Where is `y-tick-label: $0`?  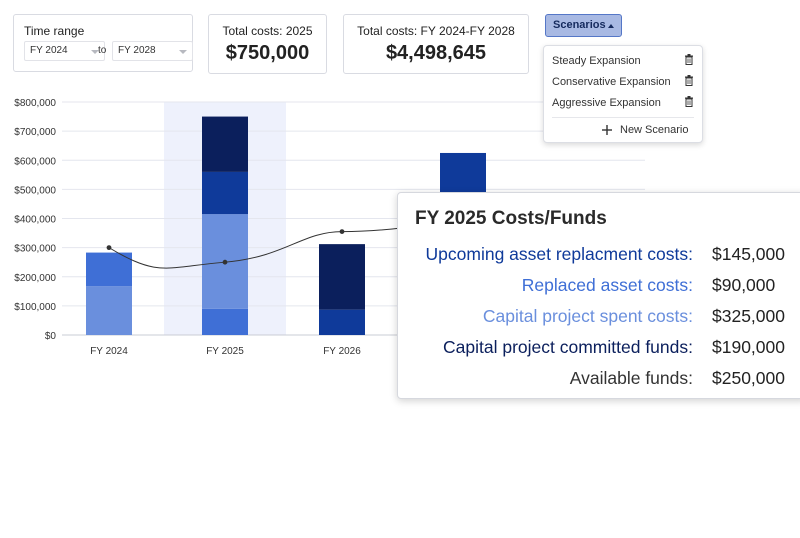 y-tick-label: $0 is located at coordinates (51, 336).